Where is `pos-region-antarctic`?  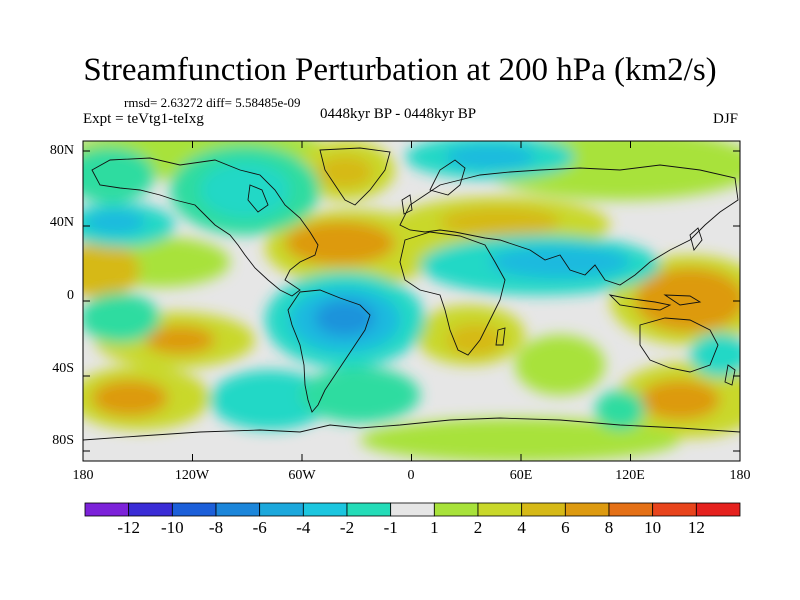
pos-region-antarctic is located at coordinates (520, 439).